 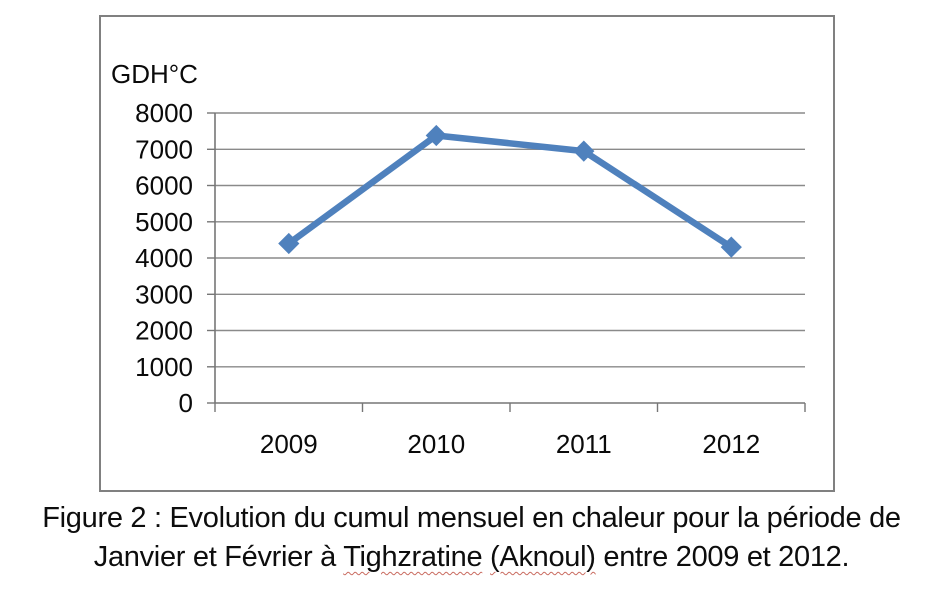 What do you see at coordinates (154, 74) in the screenshot?
I see `y-axis-title: GDH°C` at bounding box center [154, 74].